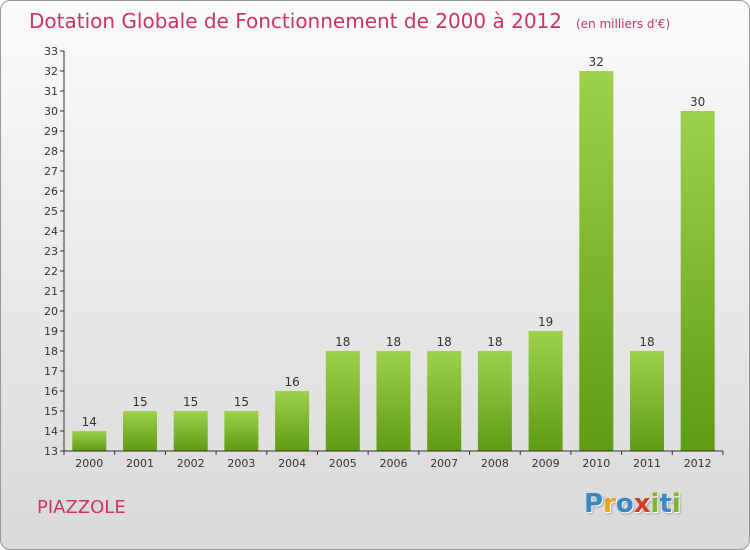 This screenshot has width=750, height=550. Describe the element at coordinates (140, 463) in the screenshot. I see `x-tick-label: 2001` at that location.